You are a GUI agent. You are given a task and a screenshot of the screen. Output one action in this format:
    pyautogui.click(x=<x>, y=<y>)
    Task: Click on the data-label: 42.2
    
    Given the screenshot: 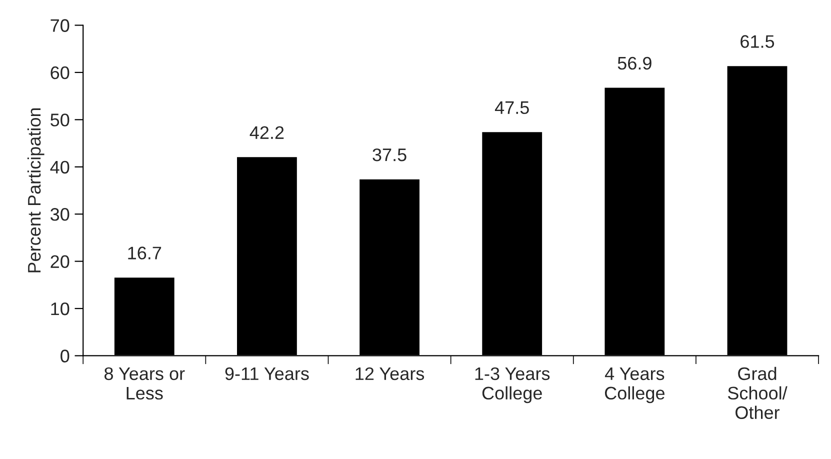 What is the action you would take?
    pyautogui.click(x=267, y=132)
    